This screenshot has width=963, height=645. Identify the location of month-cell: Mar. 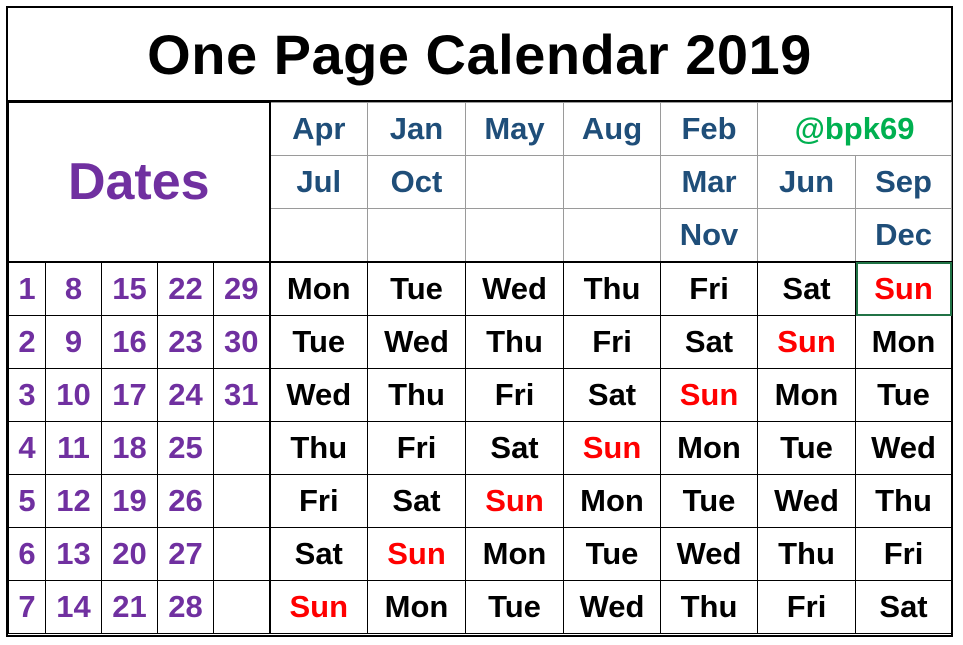
(709, 182).